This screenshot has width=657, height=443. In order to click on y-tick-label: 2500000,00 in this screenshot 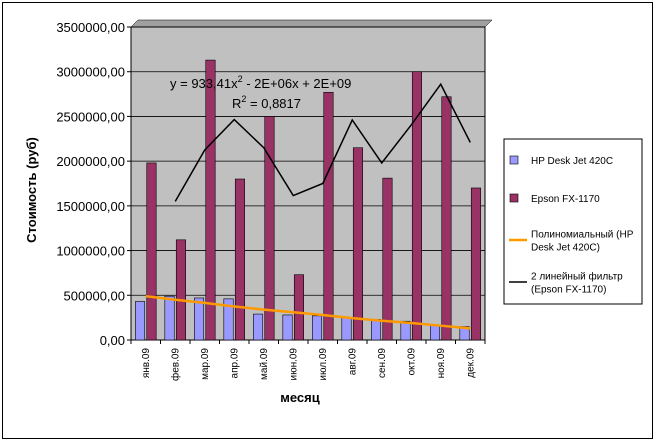, I will do `click(90, 116)`.